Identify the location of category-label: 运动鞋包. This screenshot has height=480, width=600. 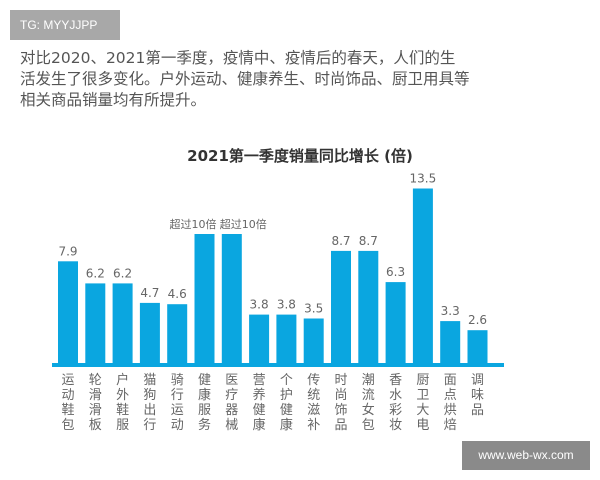
(67, 403).